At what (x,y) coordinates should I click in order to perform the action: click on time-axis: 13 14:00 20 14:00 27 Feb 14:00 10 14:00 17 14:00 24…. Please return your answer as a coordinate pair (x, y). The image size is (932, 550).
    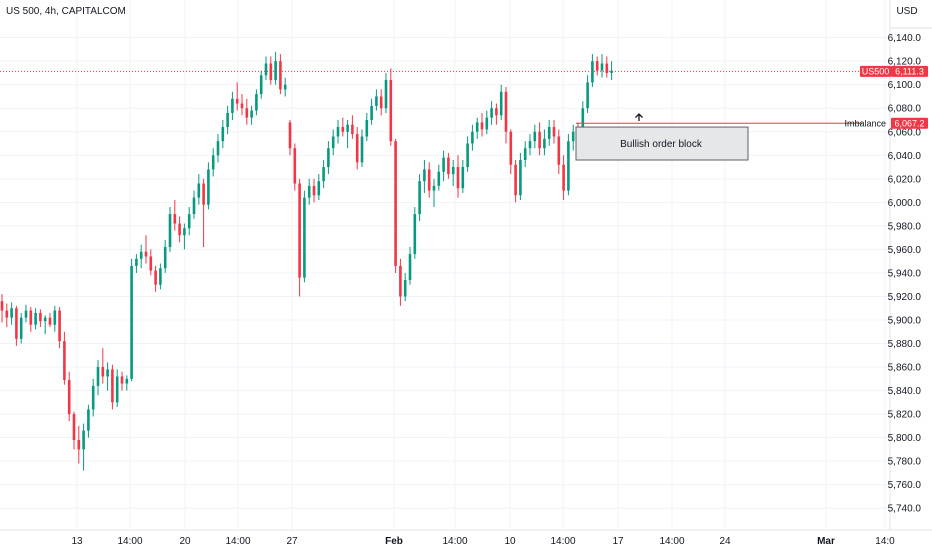
    Looking at the image, I should click on (466, 538).